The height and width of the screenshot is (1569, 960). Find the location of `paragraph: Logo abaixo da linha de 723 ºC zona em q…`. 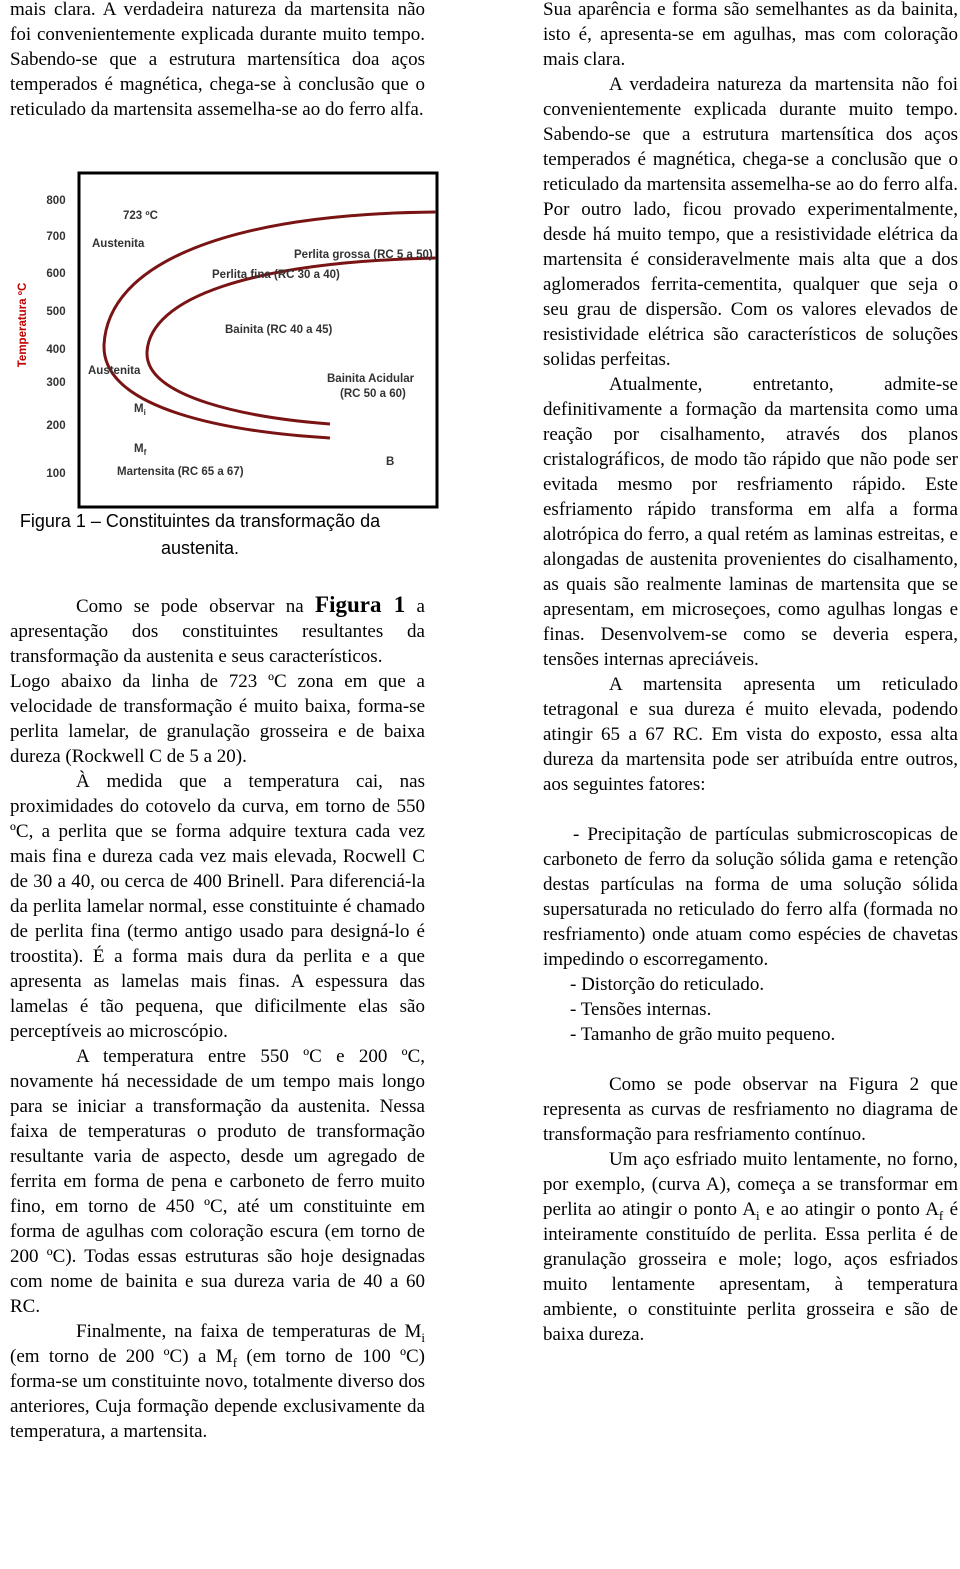

paragraph: Logo abaixo da linha de 723 ºC zona em q… is located at coordinates (217, 719).